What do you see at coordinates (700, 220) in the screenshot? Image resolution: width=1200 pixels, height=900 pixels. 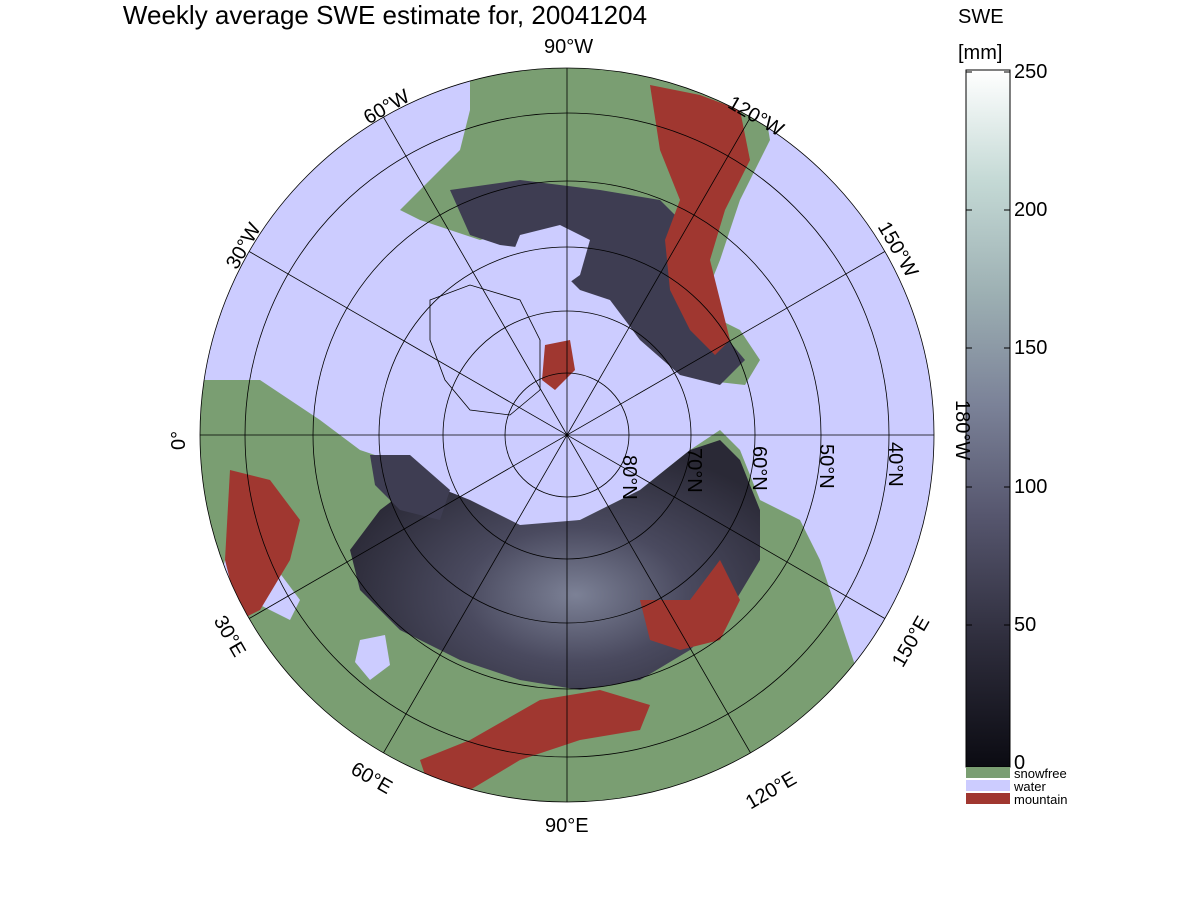 I see `rocky-mountains` at bounding box center [700, 220].